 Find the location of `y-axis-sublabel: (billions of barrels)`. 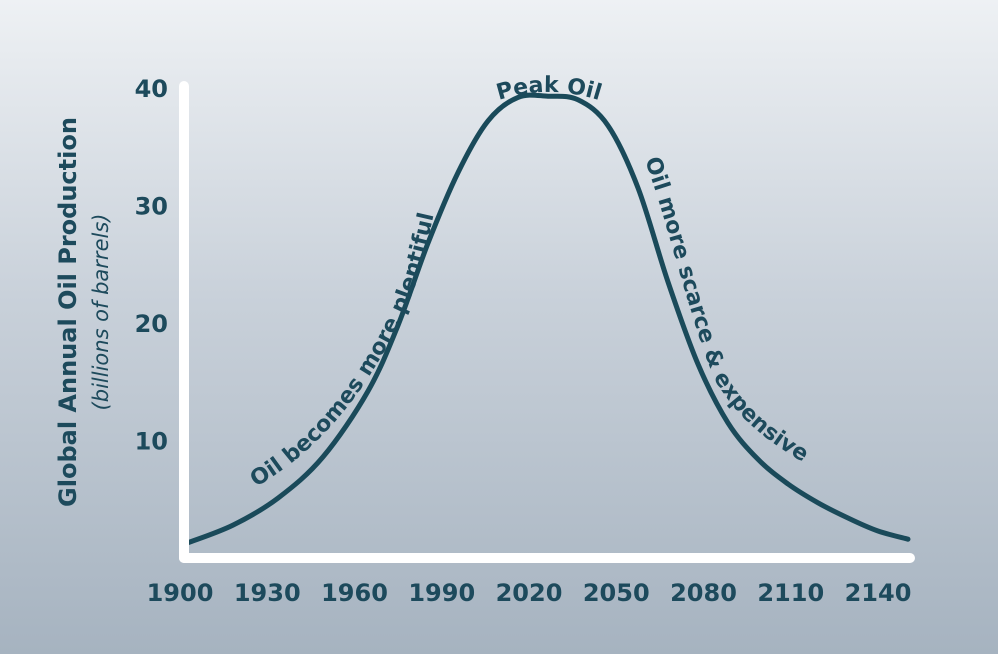

y-axis-sublabel: (billions of barrels) is located at coordinates (101, 312).